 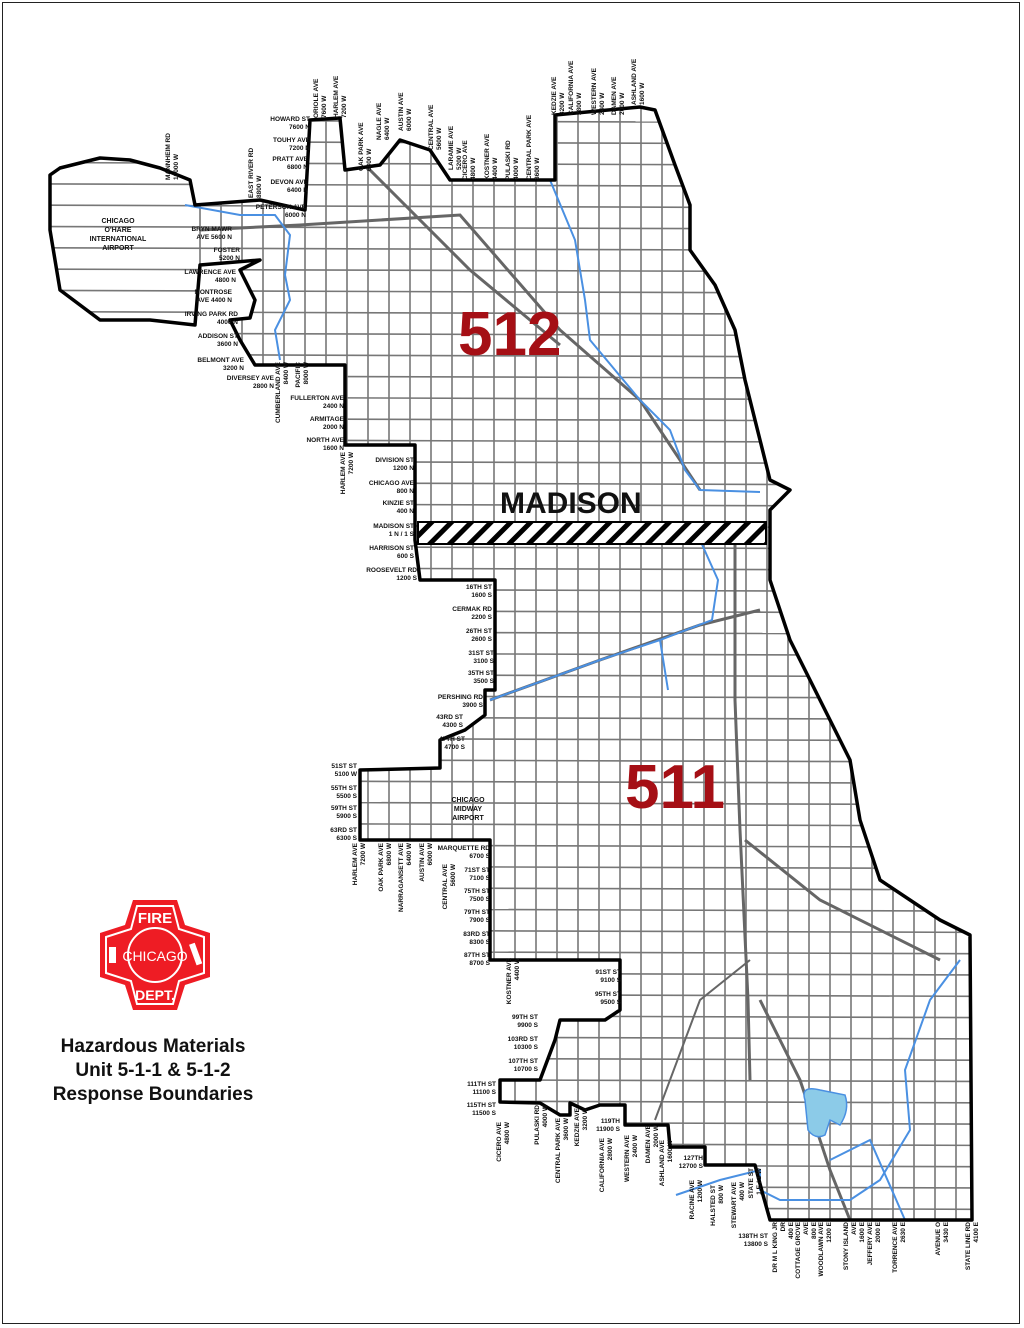 I want to click on street-label-line: OAK PARK AVE, so click(x=361, y=146).